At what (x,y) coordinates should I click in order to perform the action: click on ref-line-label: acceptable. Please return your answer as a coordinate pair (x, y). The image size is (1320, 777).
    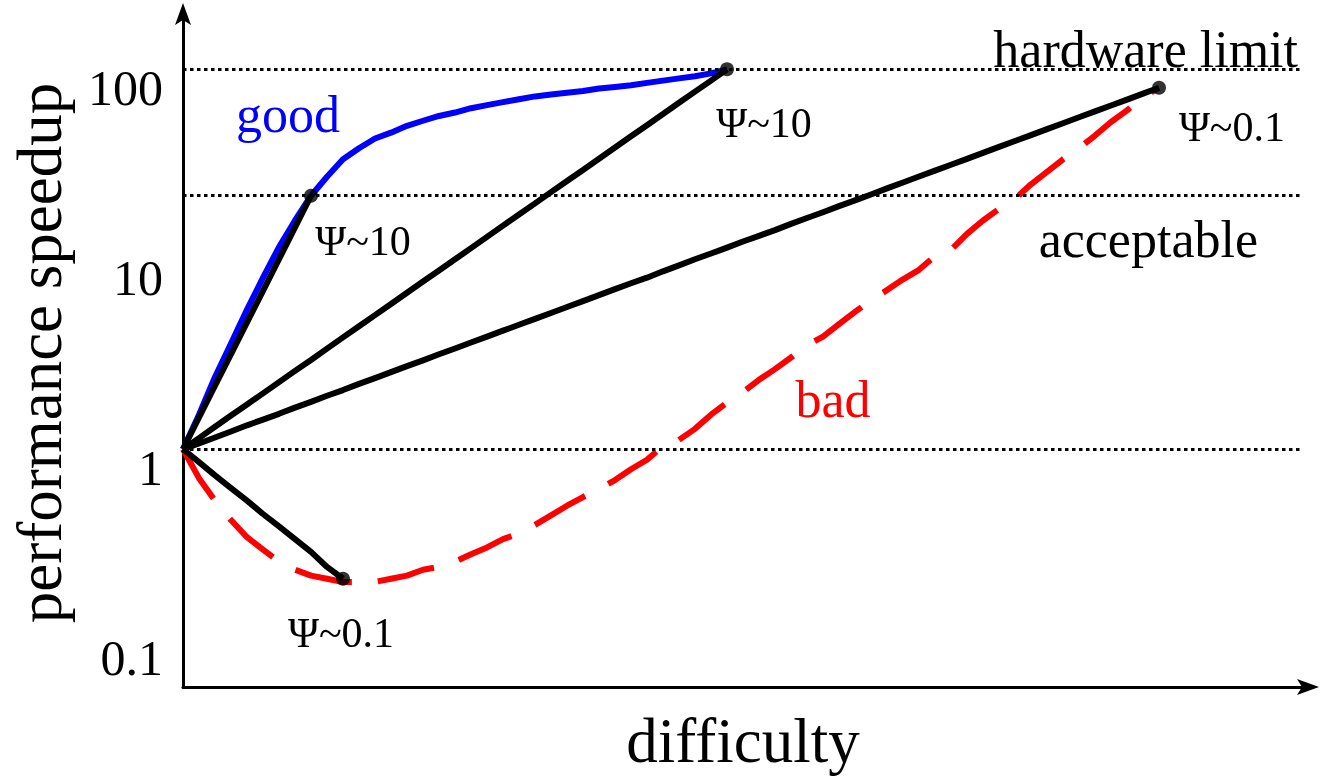
    Looking at the image, I should click on (1148, 240).